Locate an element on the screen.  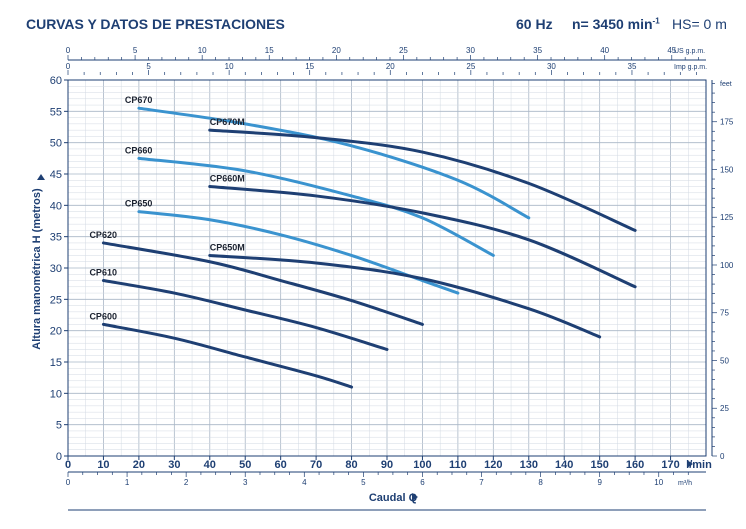
m3h-tick-label: 6 is located at coordinates (422, 482).